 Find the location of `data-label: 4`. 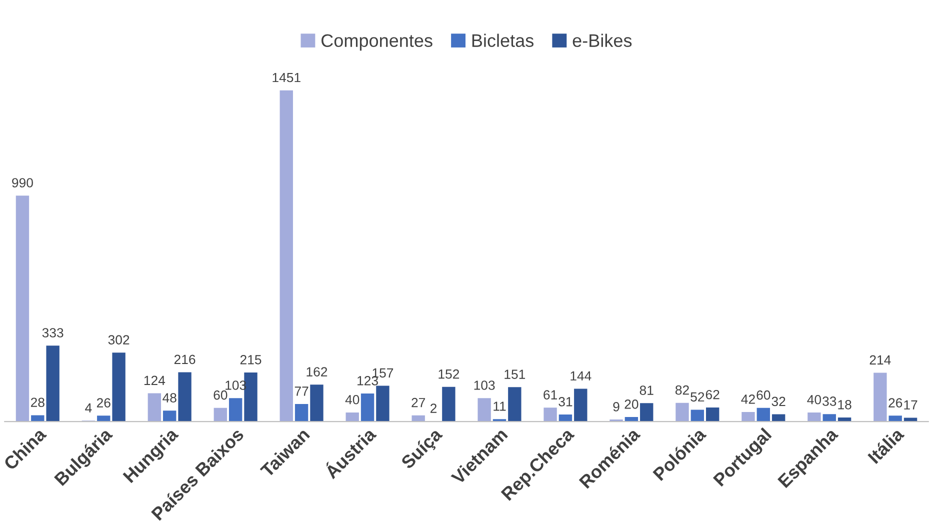

data-label: 4 is located at coordinates (88, 407).